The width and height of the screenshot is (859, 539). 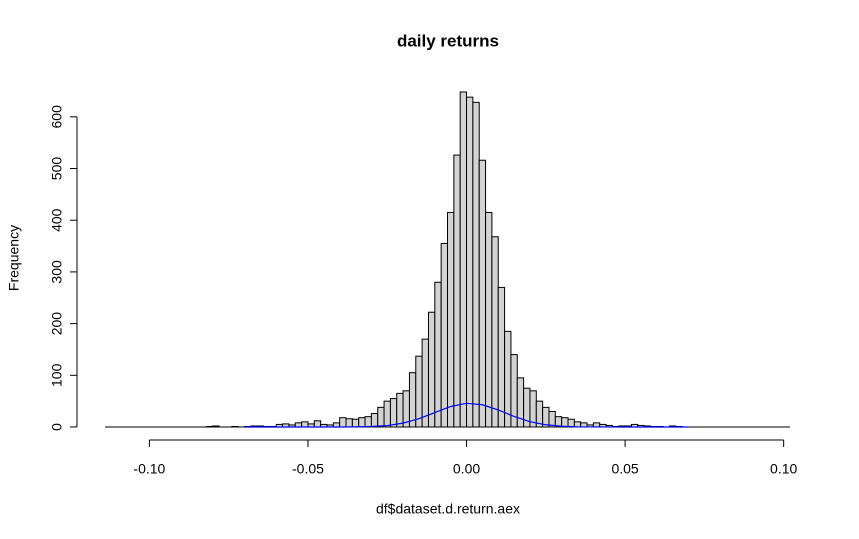 What do you see at coordinates (149, 469) in the screenshot?
I see `x-tick-label: -0.10` at bounding box center [149, 469].